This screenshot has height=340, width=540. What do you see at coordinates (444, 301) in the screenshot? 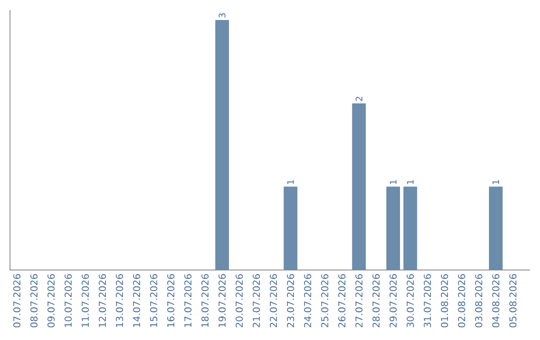
I see `x-tick-label: 01.08.2026` at bounding box center [444, 301].